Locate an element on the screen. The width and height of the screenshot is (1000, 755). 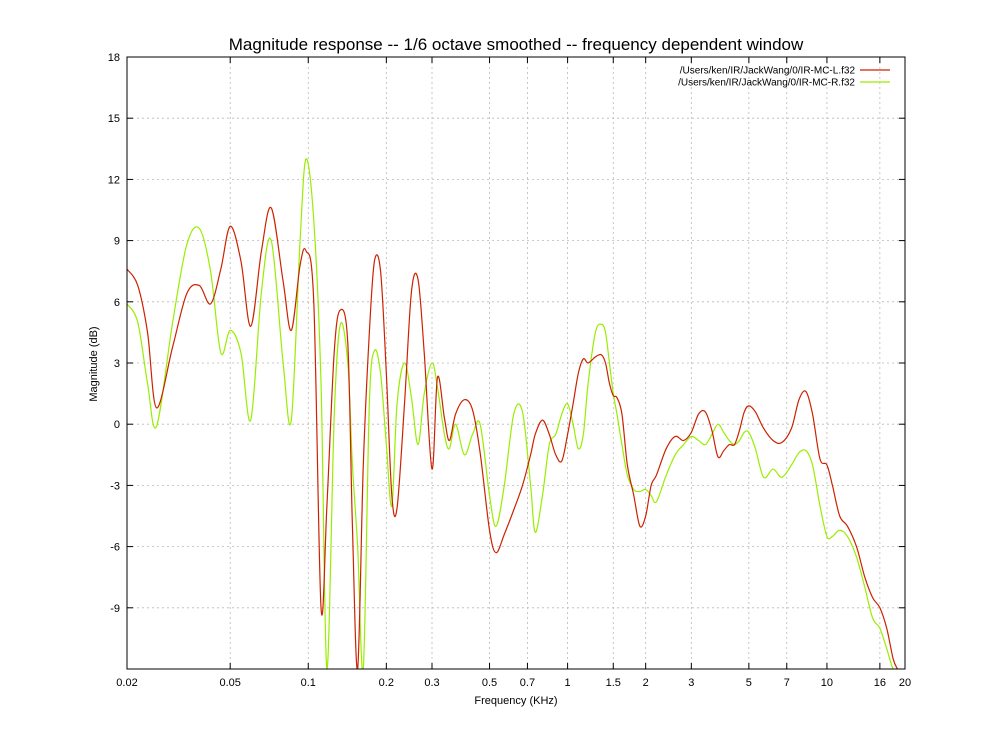
x-tick-label: 0.05 is located at coordinates (229, 683).